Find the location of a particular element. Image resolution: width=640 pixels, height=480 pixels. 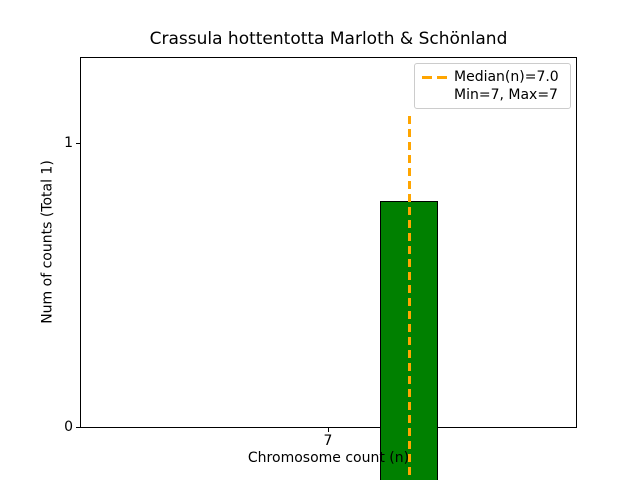

median-dashed-line-swatch is located at coordinates (434, 77).